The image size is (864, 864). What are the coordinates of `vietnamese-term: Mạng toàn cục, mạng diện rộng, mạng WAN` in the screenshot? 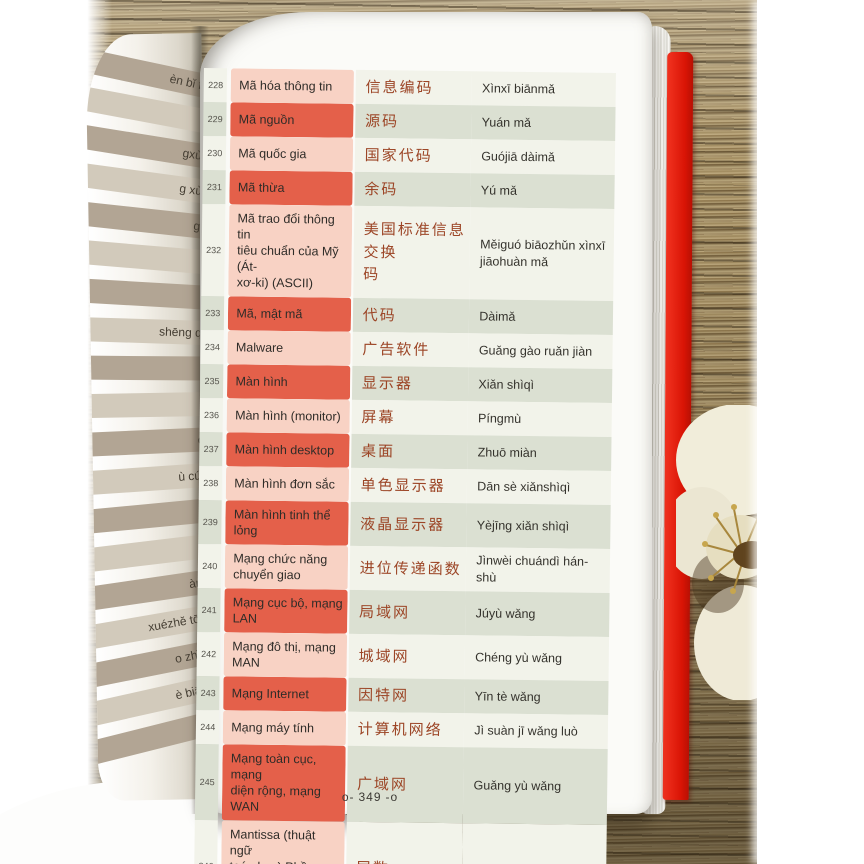 It's located at (284, 783).